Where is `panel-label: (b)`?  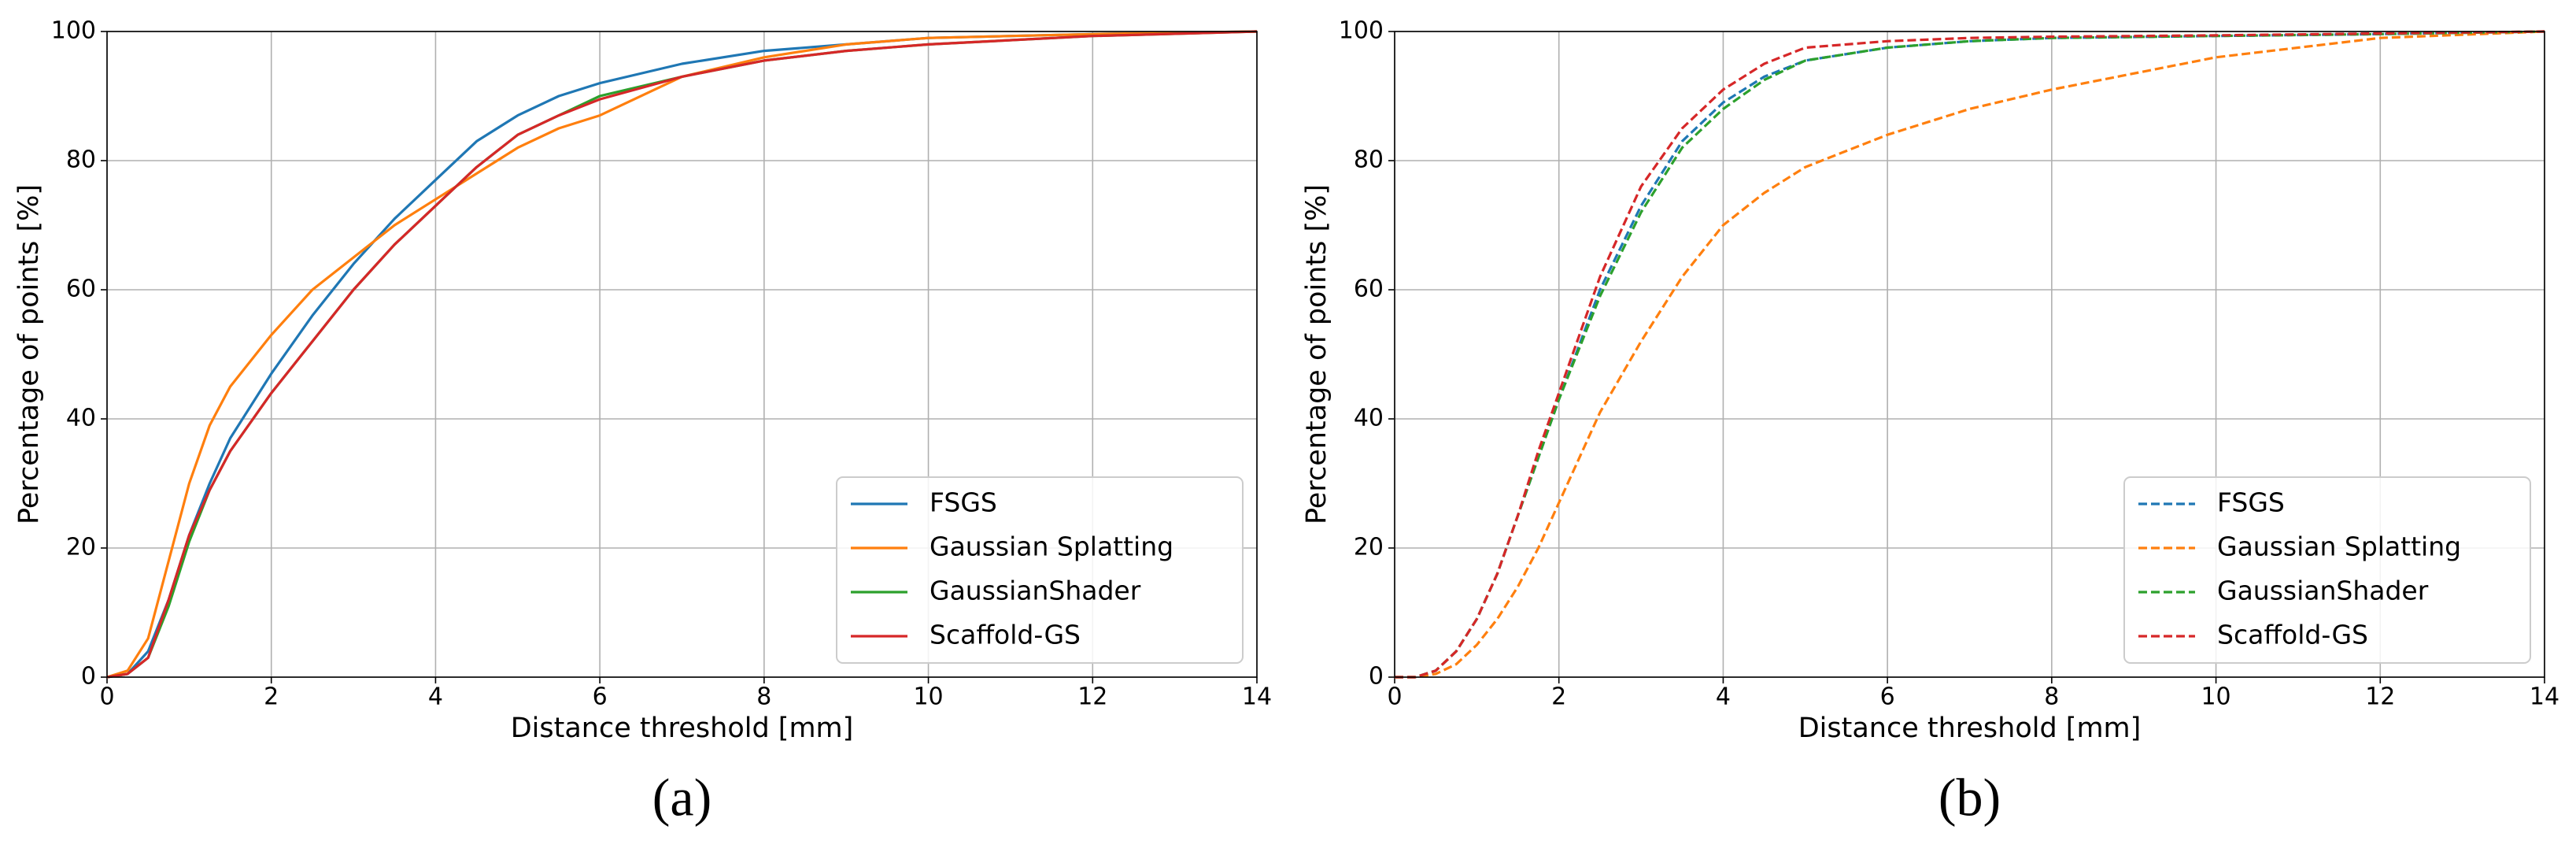
panel-label: (b) is located at coordinates (1970, 798).